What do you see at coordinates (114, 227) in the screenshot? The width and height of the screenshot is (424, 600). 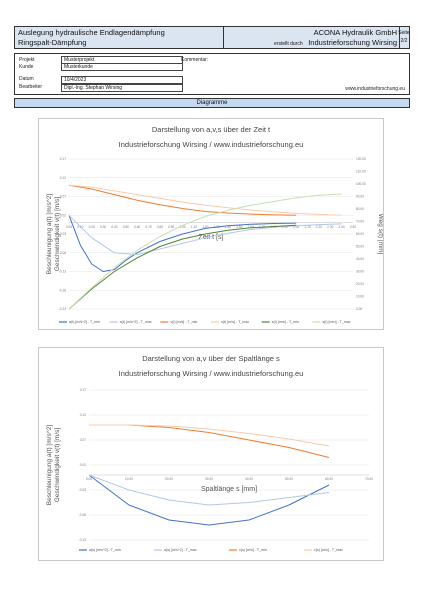 I see `x-tick-label: 0.40` at bounding box center [114, 227].